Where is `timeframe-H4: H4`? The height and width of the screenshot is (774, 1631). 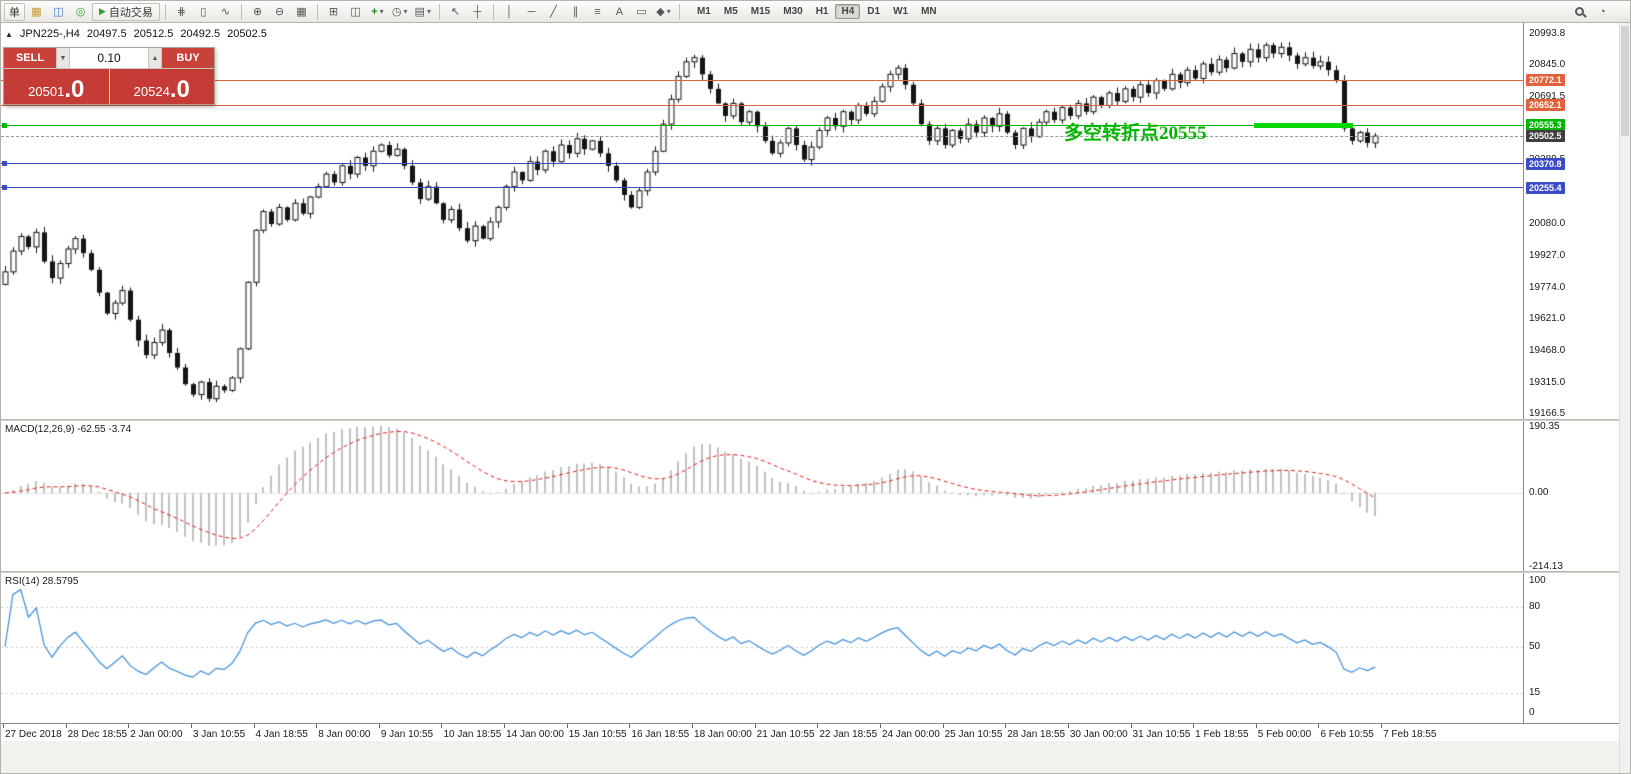 timeframe-H4: H4 is located at coordinates (848, 11).